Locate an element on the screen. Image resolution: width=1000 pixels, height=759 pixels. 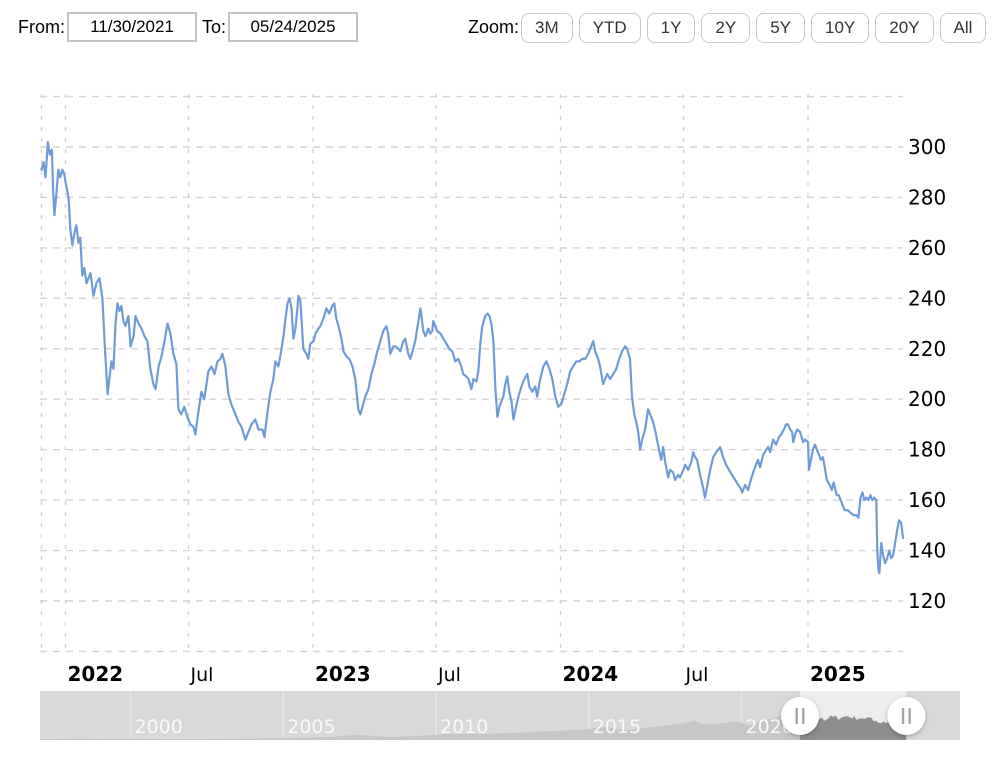
zoom-button-ytd: YTD is located at coordinates (609, 28).